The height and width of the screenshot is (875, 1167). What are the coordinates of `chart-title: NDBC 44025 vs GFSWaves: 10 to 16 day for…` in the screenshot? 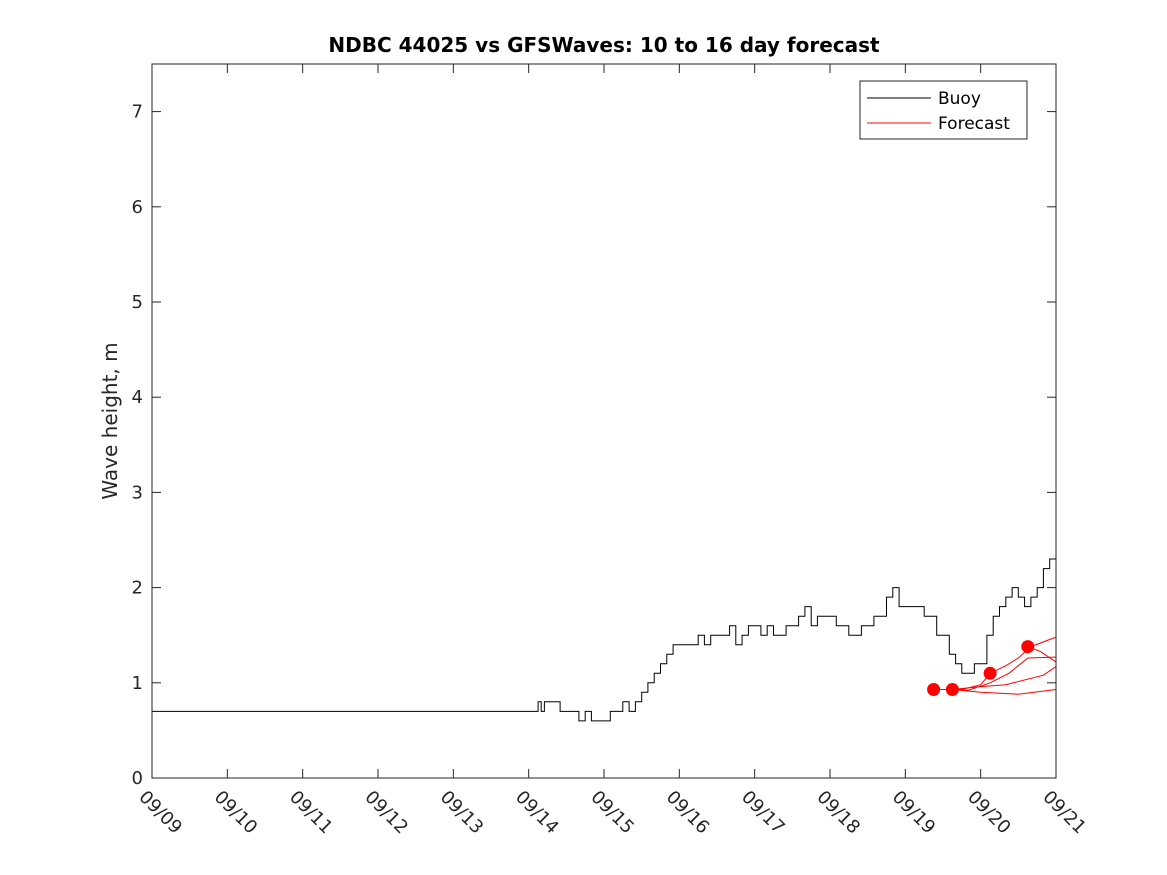 It's located at (604, 45).